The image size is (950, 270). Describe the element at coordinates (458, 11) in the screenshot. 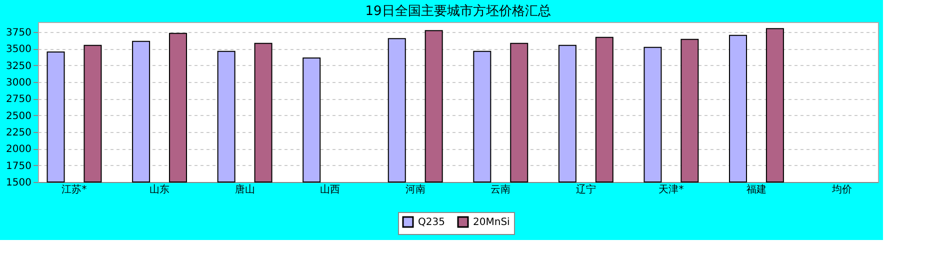

I see `chart-title: 19日全国主要城市方坯价格汇总` at that location.